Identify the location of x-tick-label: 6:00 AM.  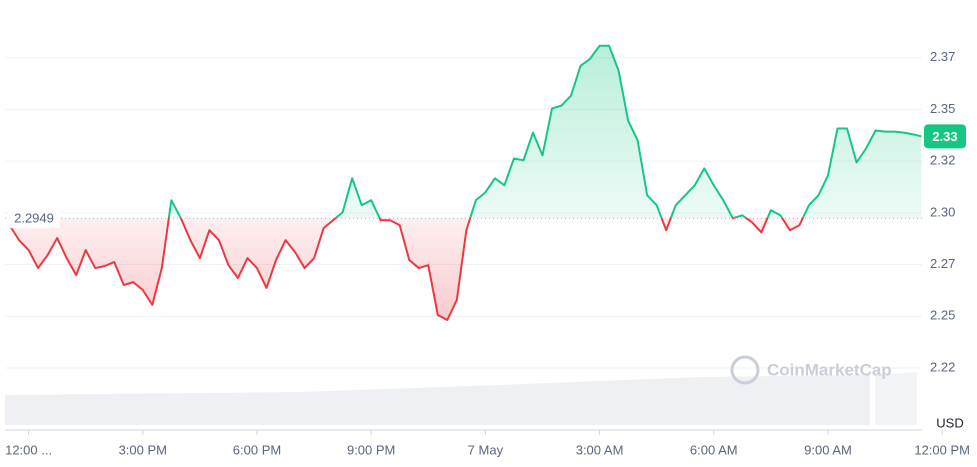
(714, 449).